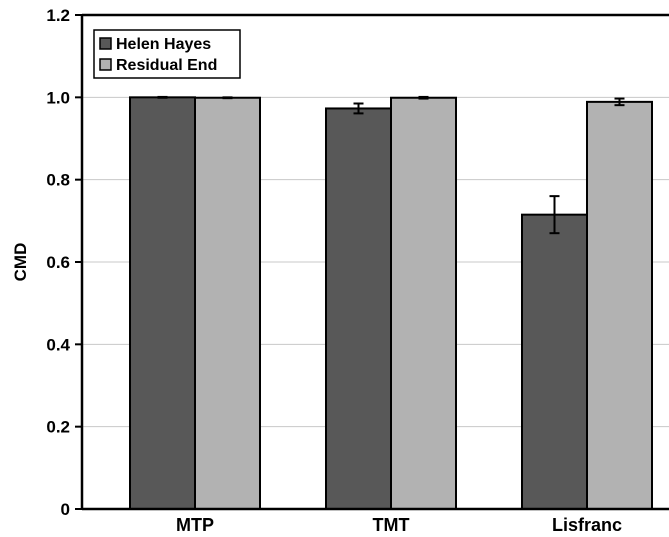 The height and width of the screenshot is (537, 669). Describe the element at coordinates (587, 525) in the screenshot. I see `x-category-label: Lisfranc` at that location.